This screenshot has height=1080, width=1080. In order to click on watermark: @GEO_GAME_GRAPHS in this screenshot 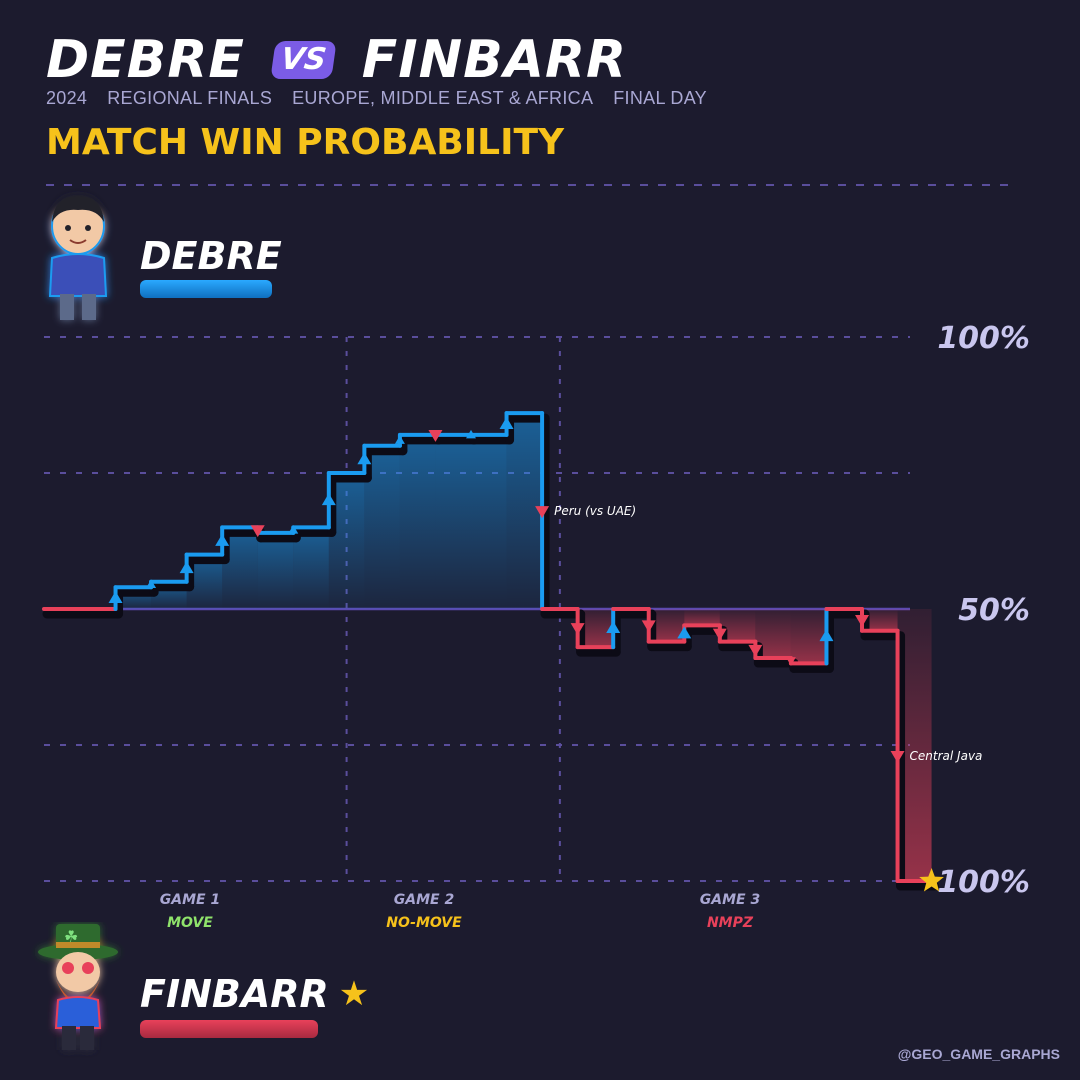, I will do `click(978, 1054)`.